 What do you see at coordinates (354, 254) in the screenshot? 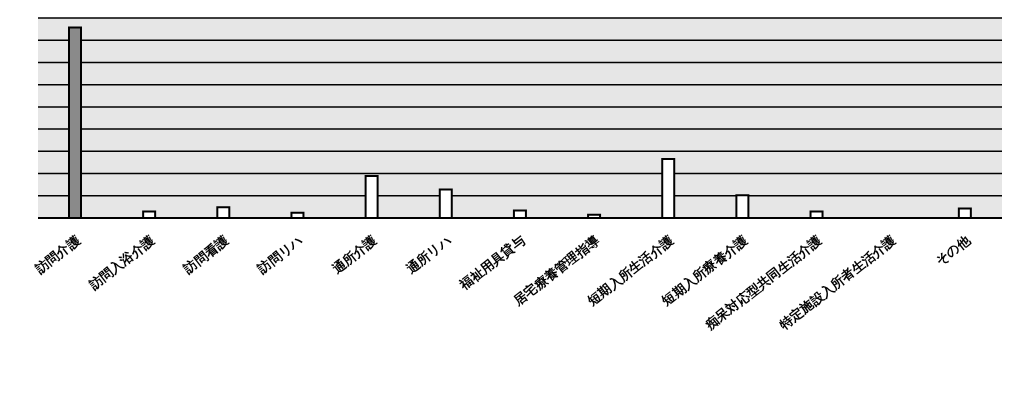
I see `x-tick-label: 通所介護` at bounding box center [354, 254].